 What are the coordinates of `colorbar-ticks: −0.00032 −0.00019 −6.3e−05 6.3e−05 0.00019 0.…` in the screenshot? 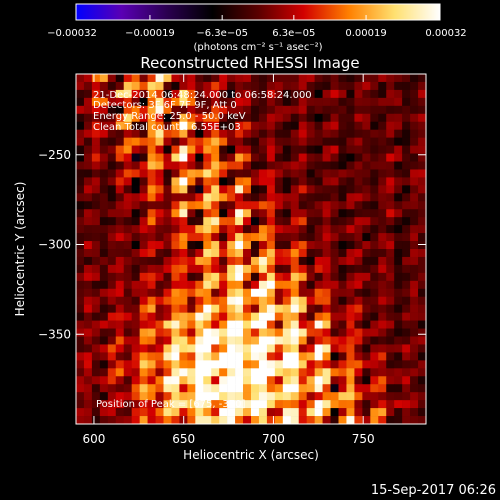 It's located at (257, 27).